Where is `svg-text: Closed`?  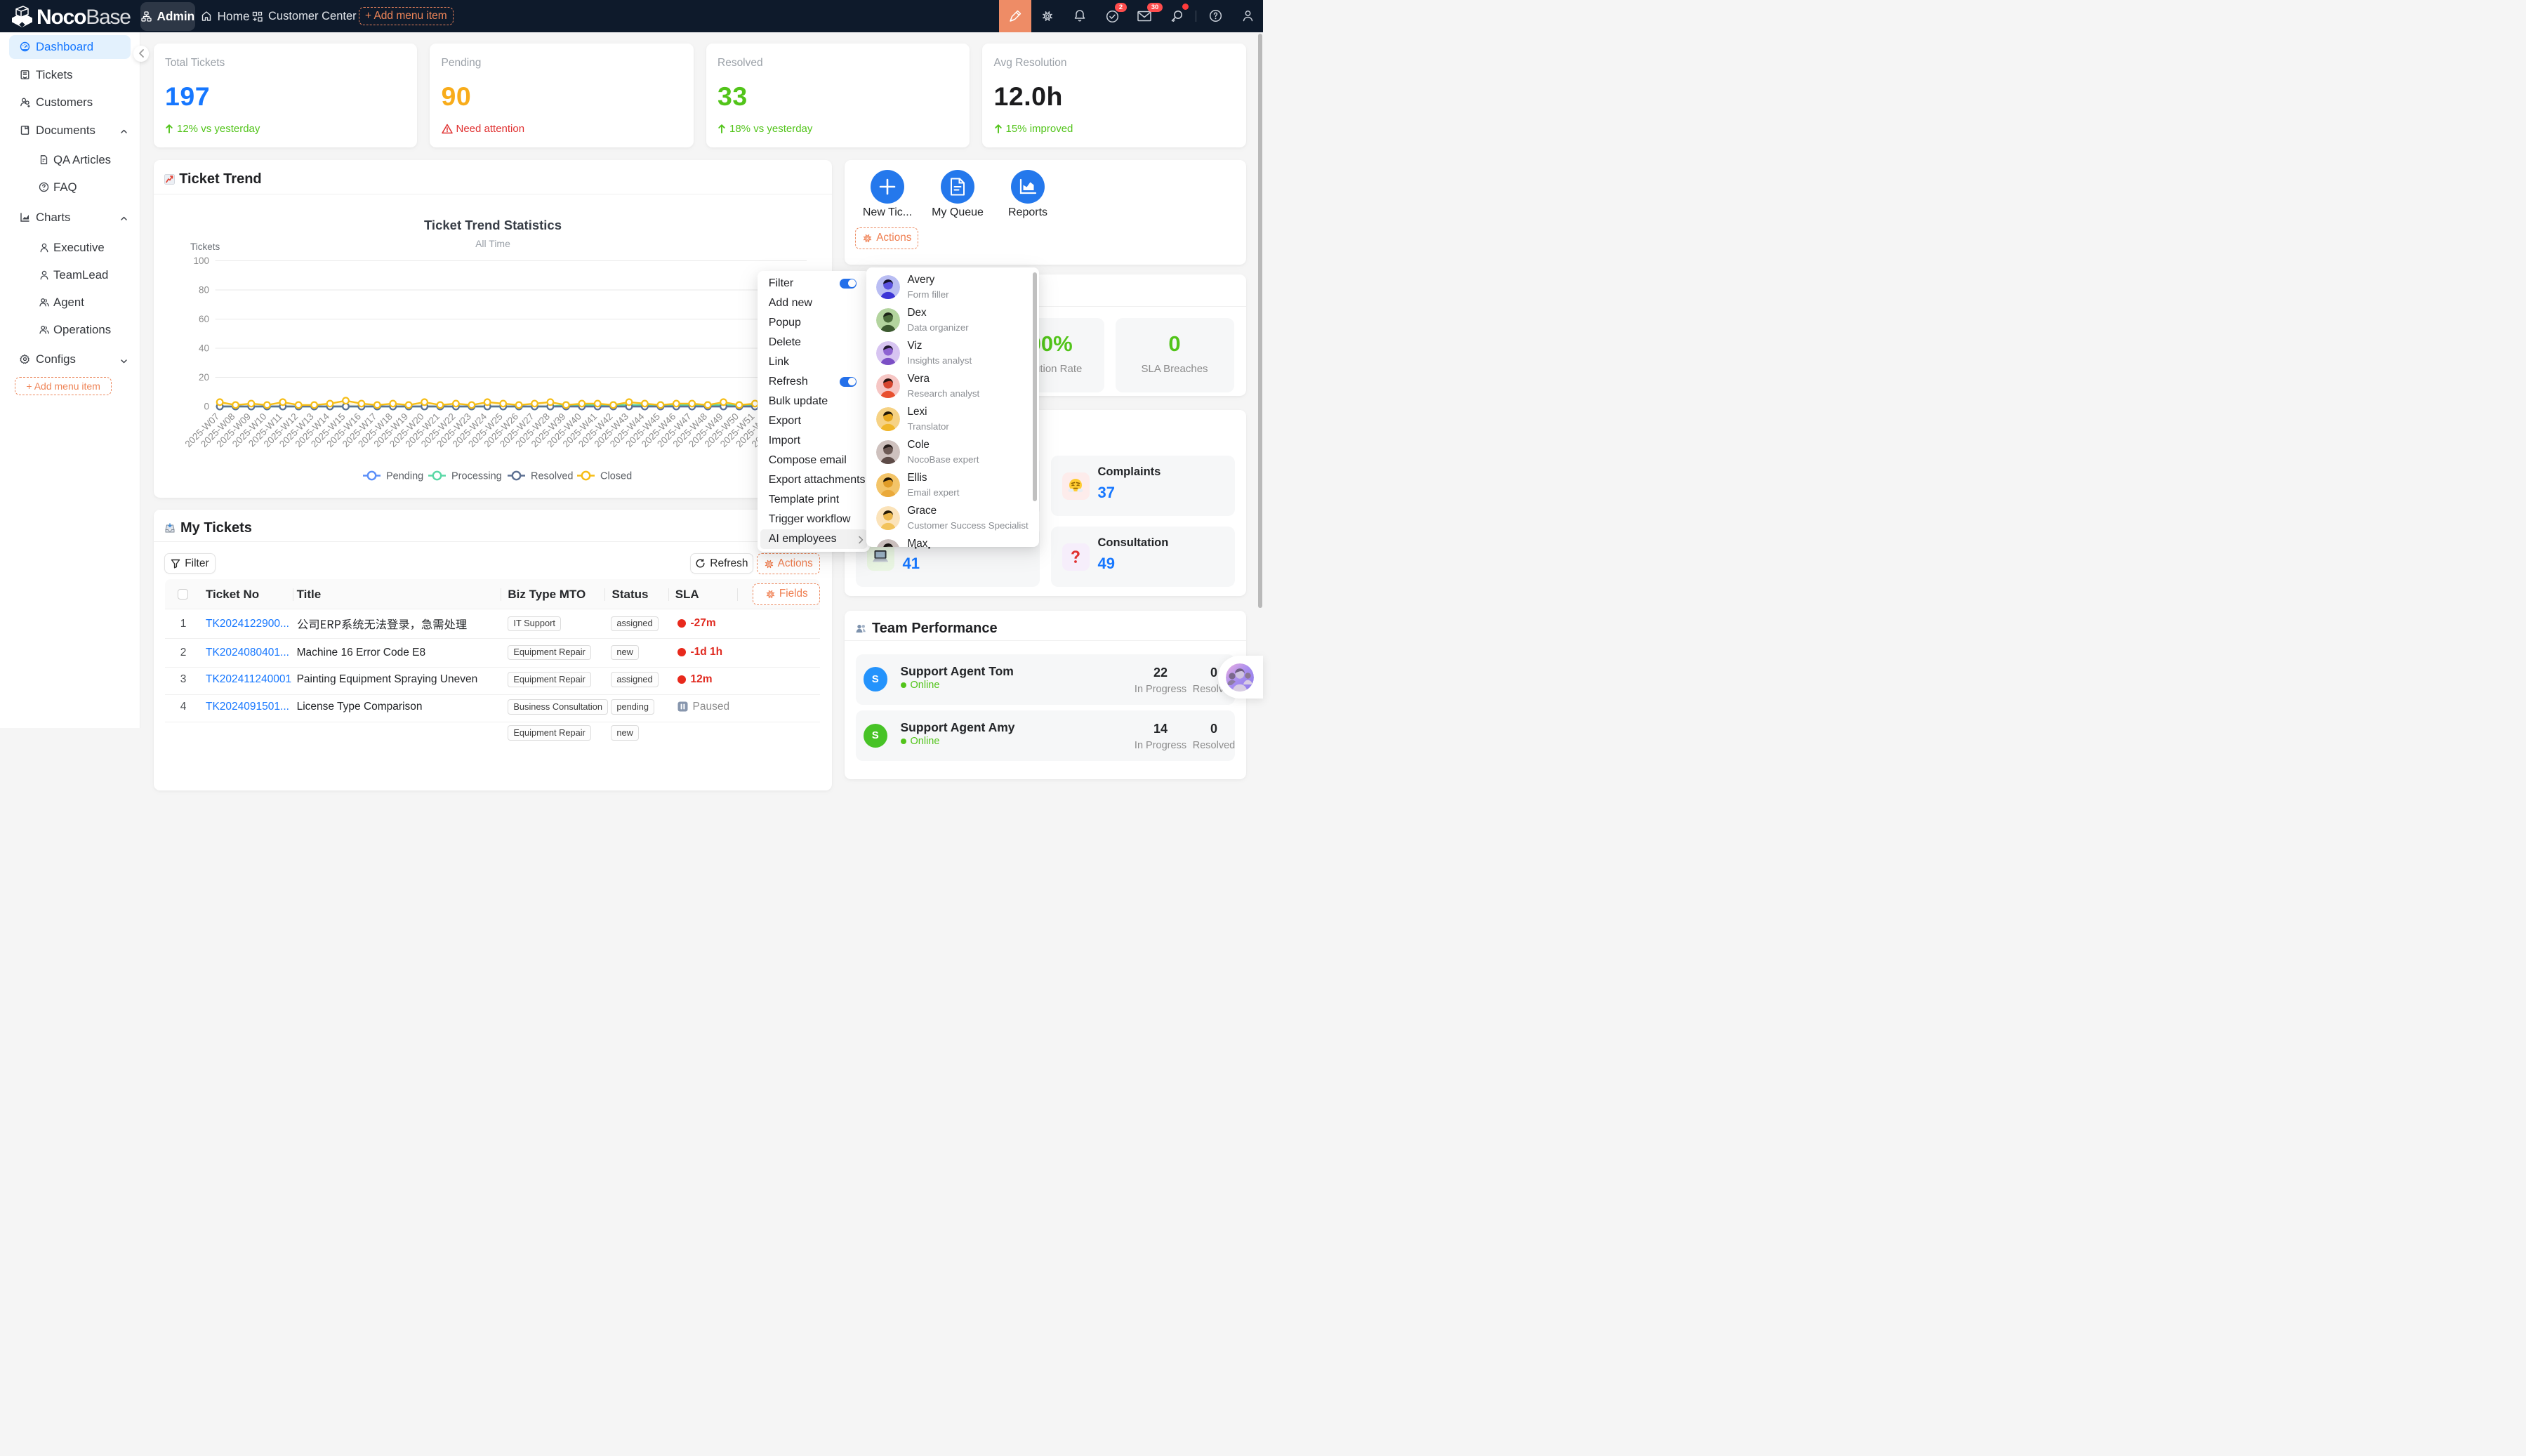 svg-text: Closed is located at coordinates (616, 476).